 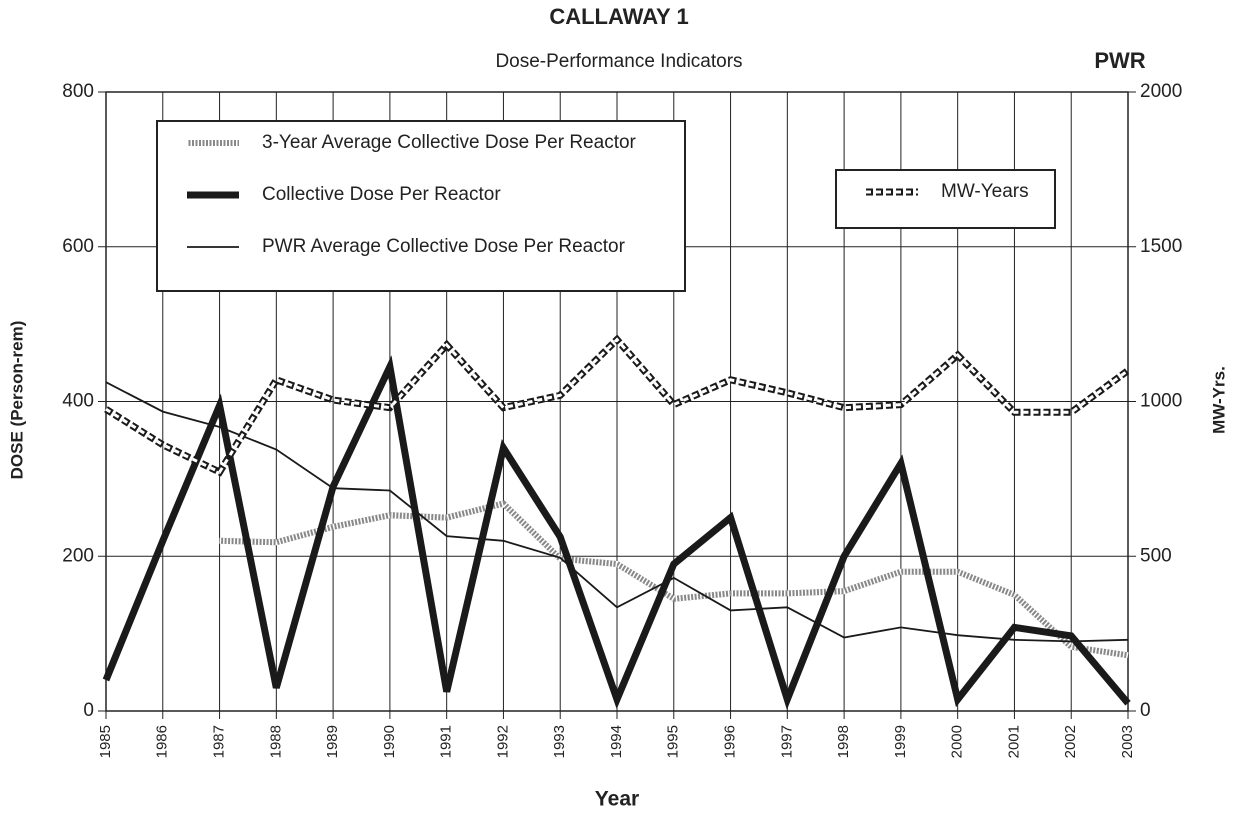 What do you see at coordinates (16, 400) in the screenshot?
I see `y-axis-label: DOSE (Person-rem)` at bounding box center [16, 400].